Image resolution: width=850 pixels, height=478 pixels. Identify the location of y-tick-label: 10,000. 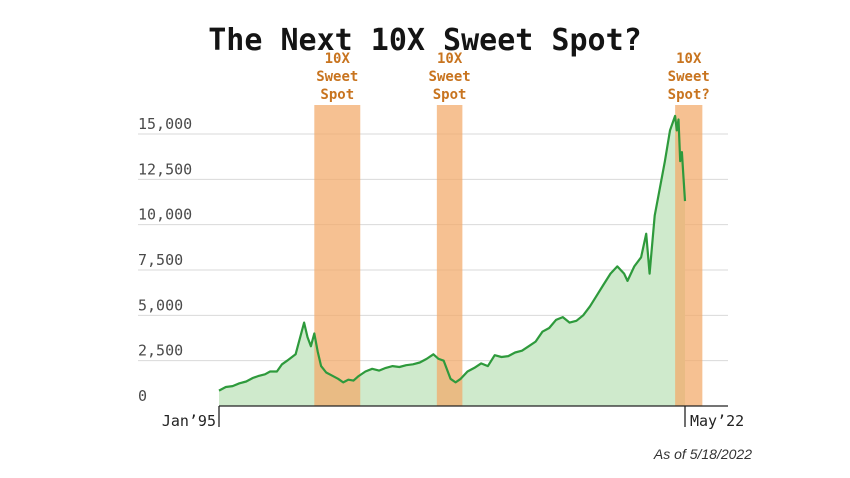
(165, 215).